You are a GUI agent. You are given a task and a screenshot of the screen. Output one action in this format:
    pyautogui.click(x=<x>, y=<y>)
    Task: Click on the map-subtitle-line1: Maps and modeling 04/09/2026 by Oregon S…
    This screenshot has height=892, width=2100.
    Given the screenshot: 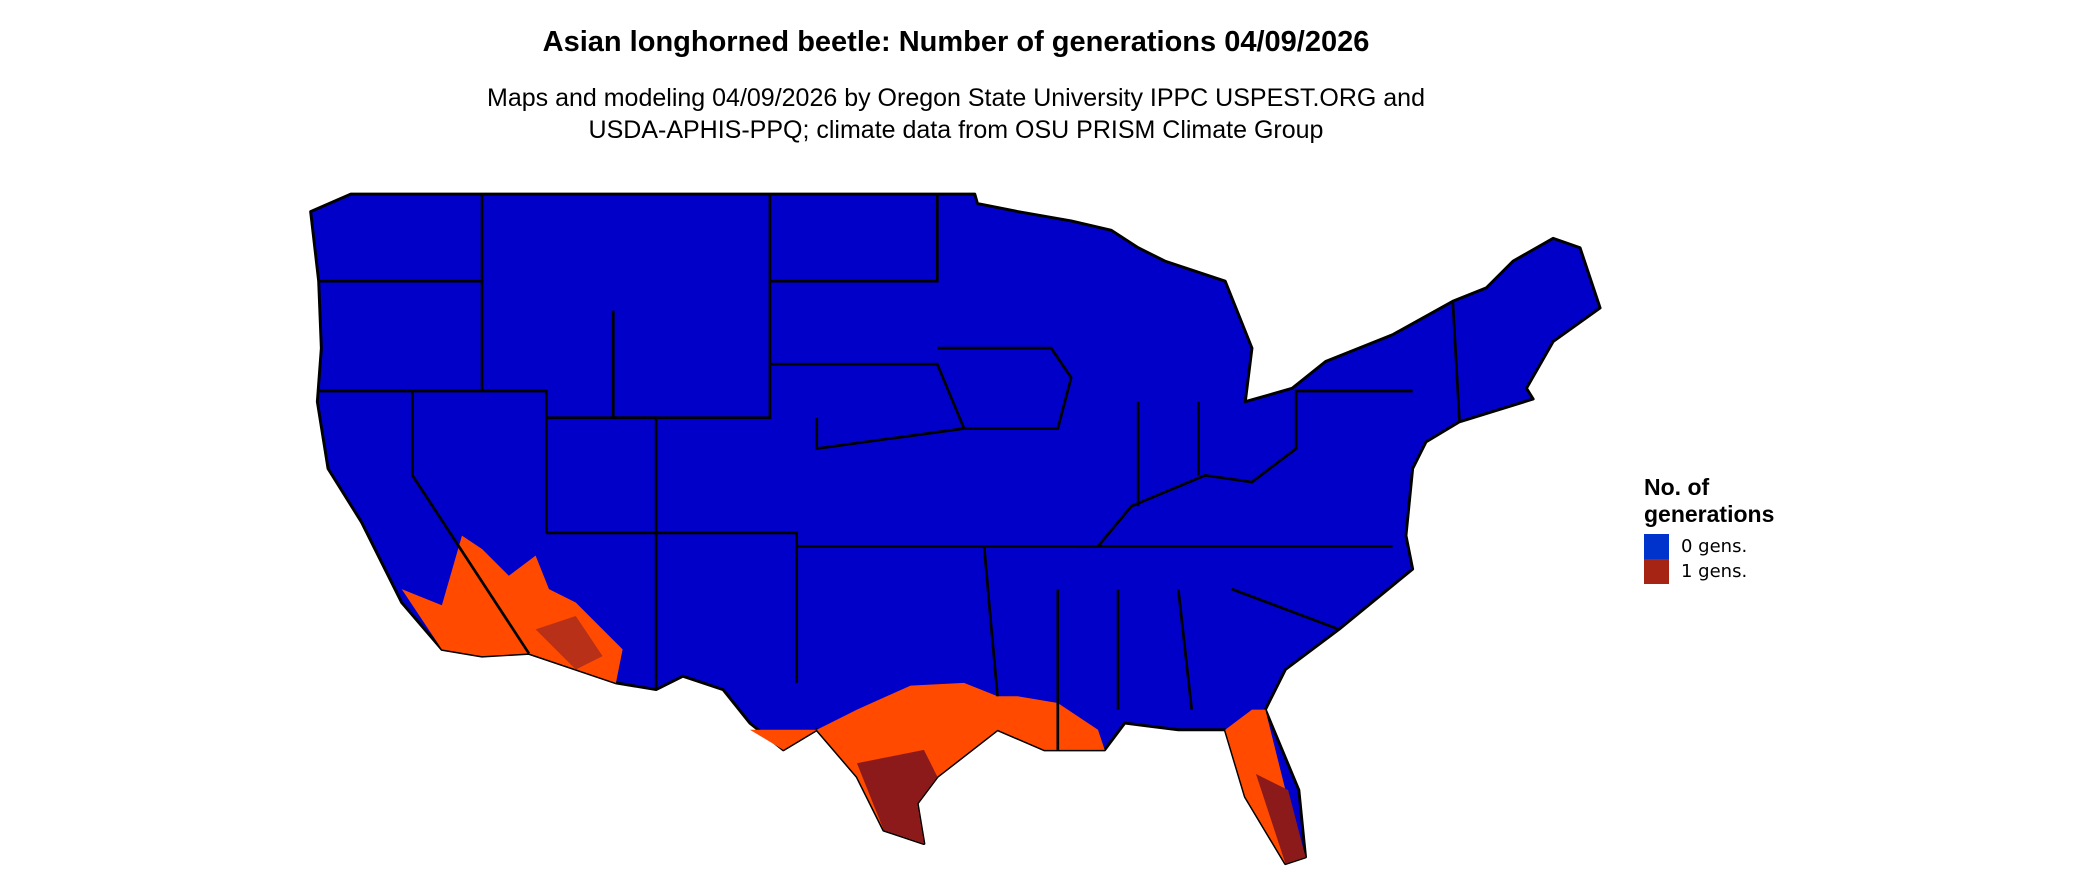 What is the action you would take?
    pyautogui.click(x=956, y=98)
    